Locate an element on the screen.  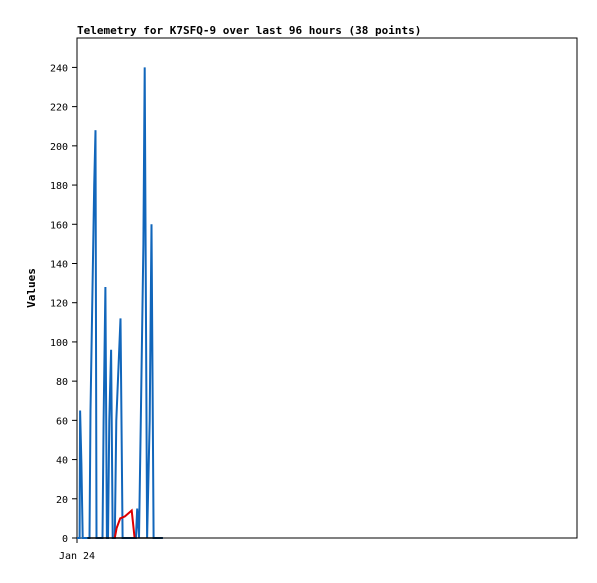
y-tick-label: 0 is located at coordinates (65, 539).